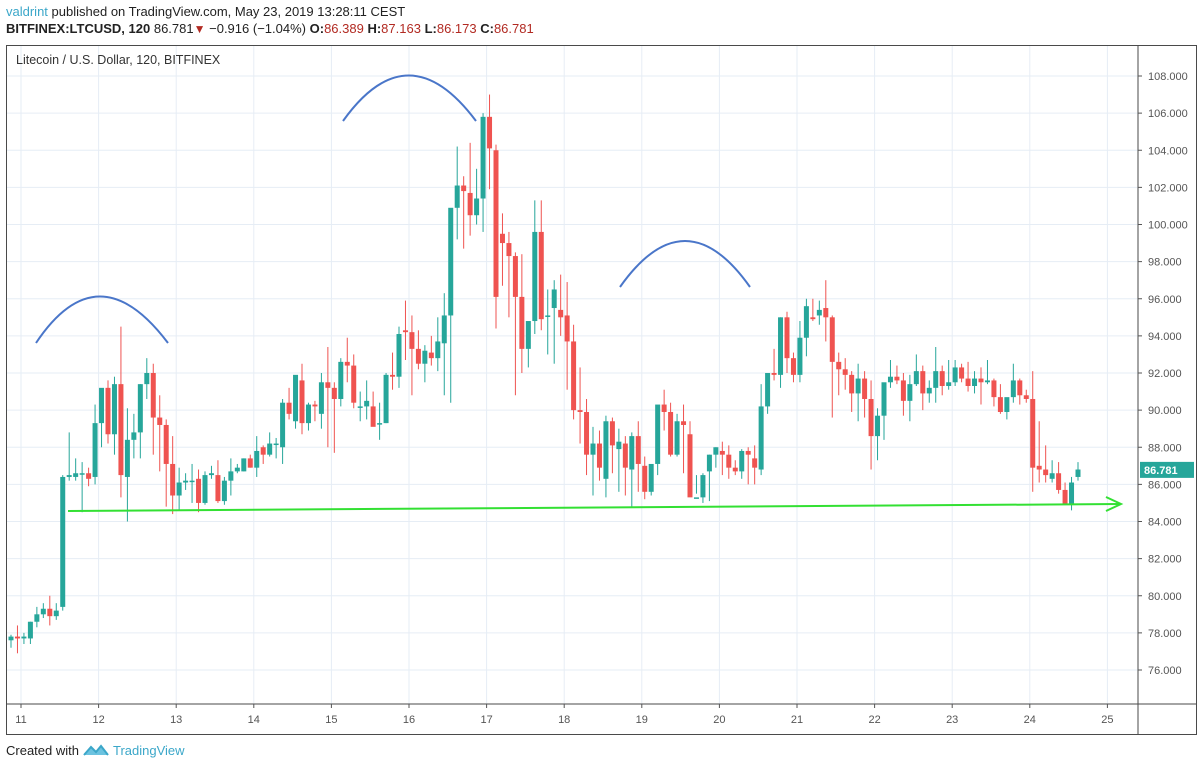 Image resolution: width=1202 pixels, height=768 pixels. What do you see at coordinates (430, 28) in the screenshot?
I see `low-label: L:` at bounding box center [430, 28].